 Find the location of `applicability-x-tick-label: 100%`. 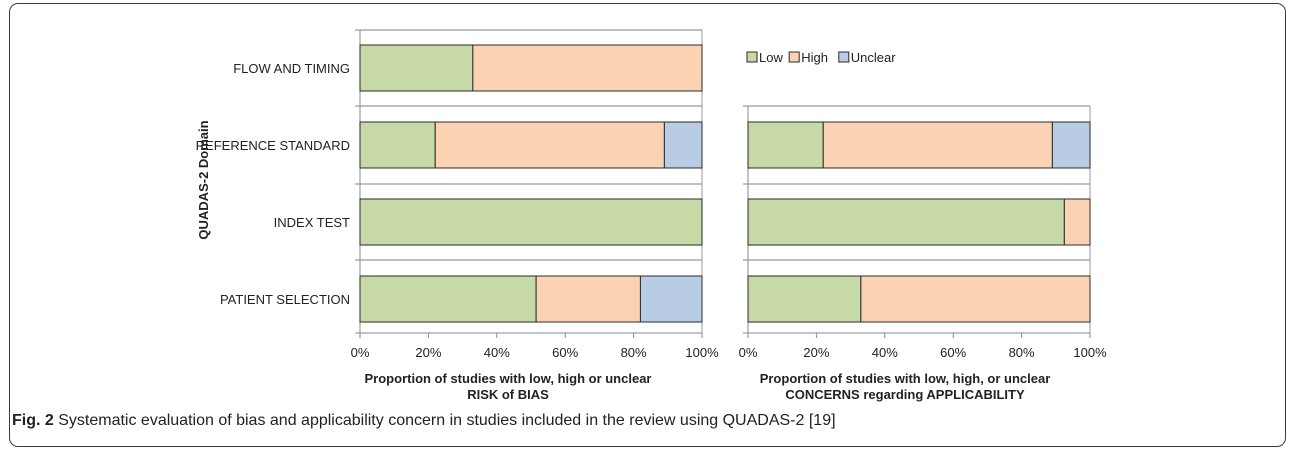

applicability-x-tick-label: 100% is located at coordinates (1090, 352).